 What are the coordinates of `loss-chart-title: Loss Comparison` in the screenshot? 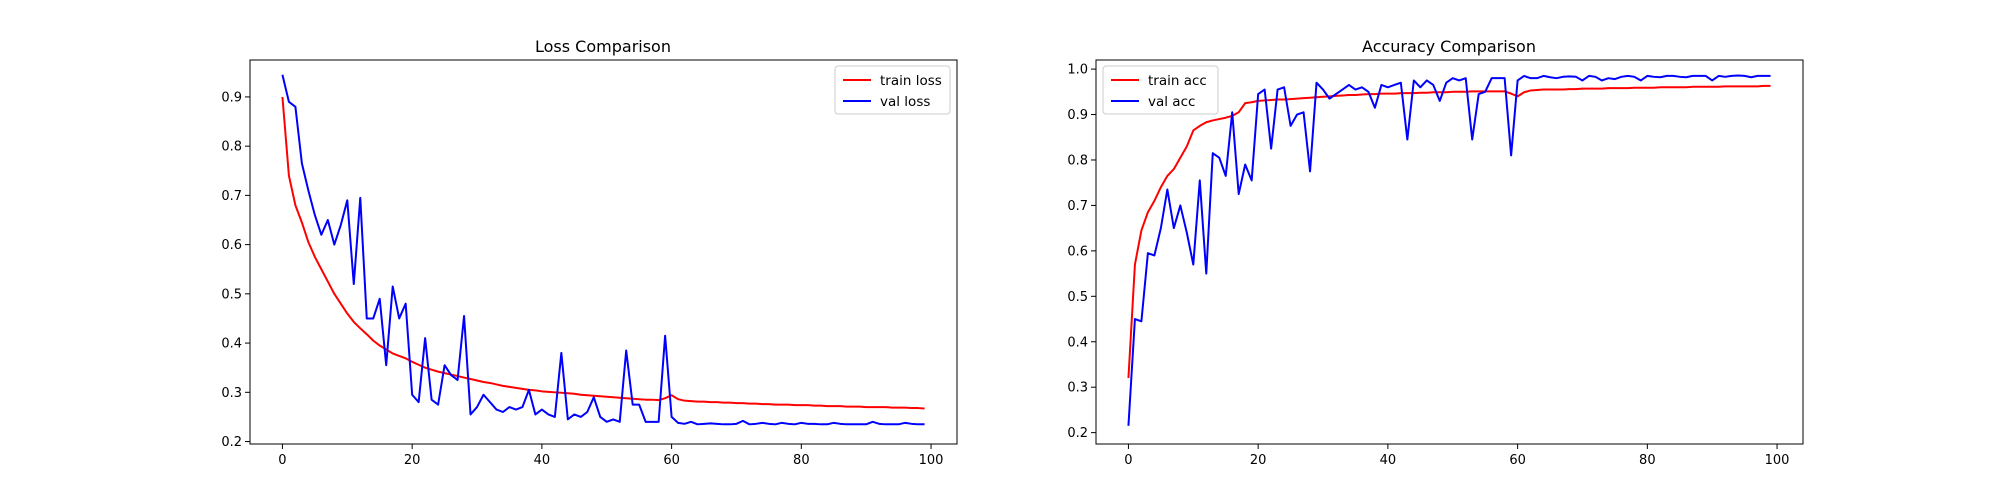 It's located at (603, 46).